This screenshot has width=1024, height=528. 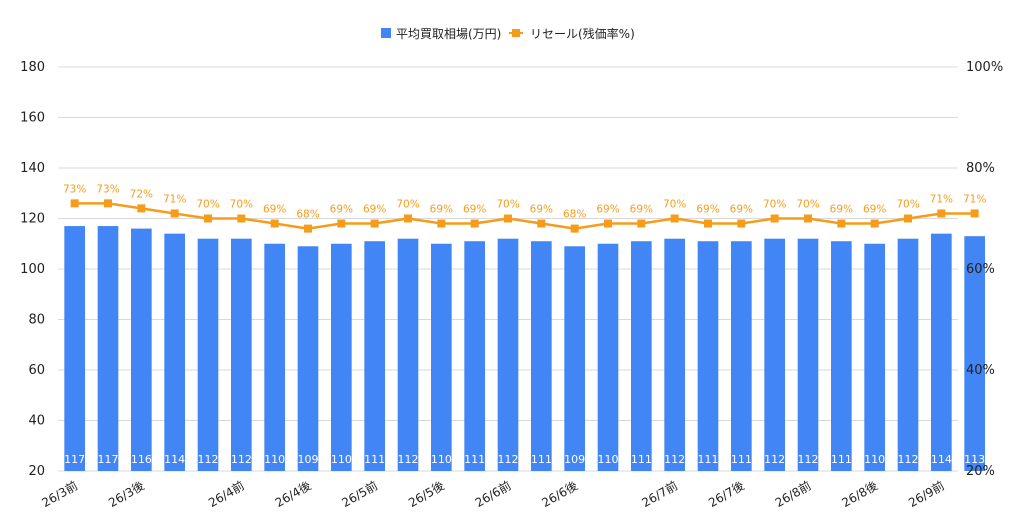 What do you see at coordinates (726, 494) in the screenshot?
I see `x-tick-label: 26/7後` at bounding box center [726, 494].